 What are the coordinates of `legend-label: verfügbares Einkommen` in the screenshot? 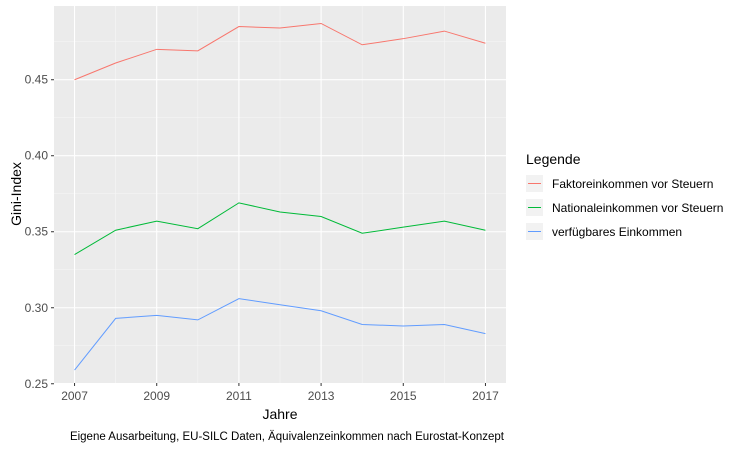 It's located at (617, 232).